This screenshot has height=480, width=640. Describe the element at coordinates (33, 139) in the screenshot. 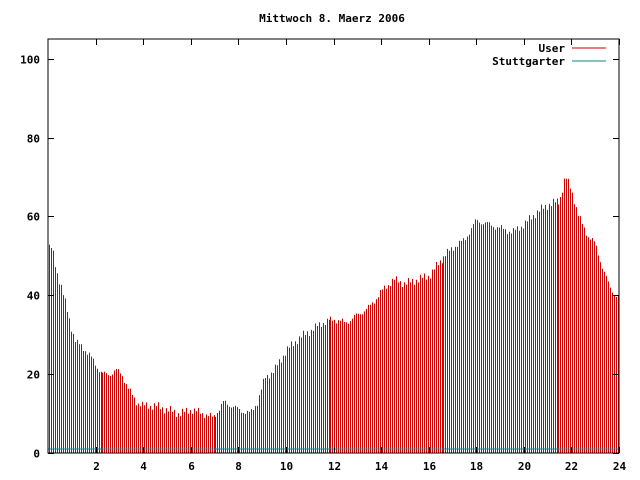

I see `y-tick-label: 80` at that location.